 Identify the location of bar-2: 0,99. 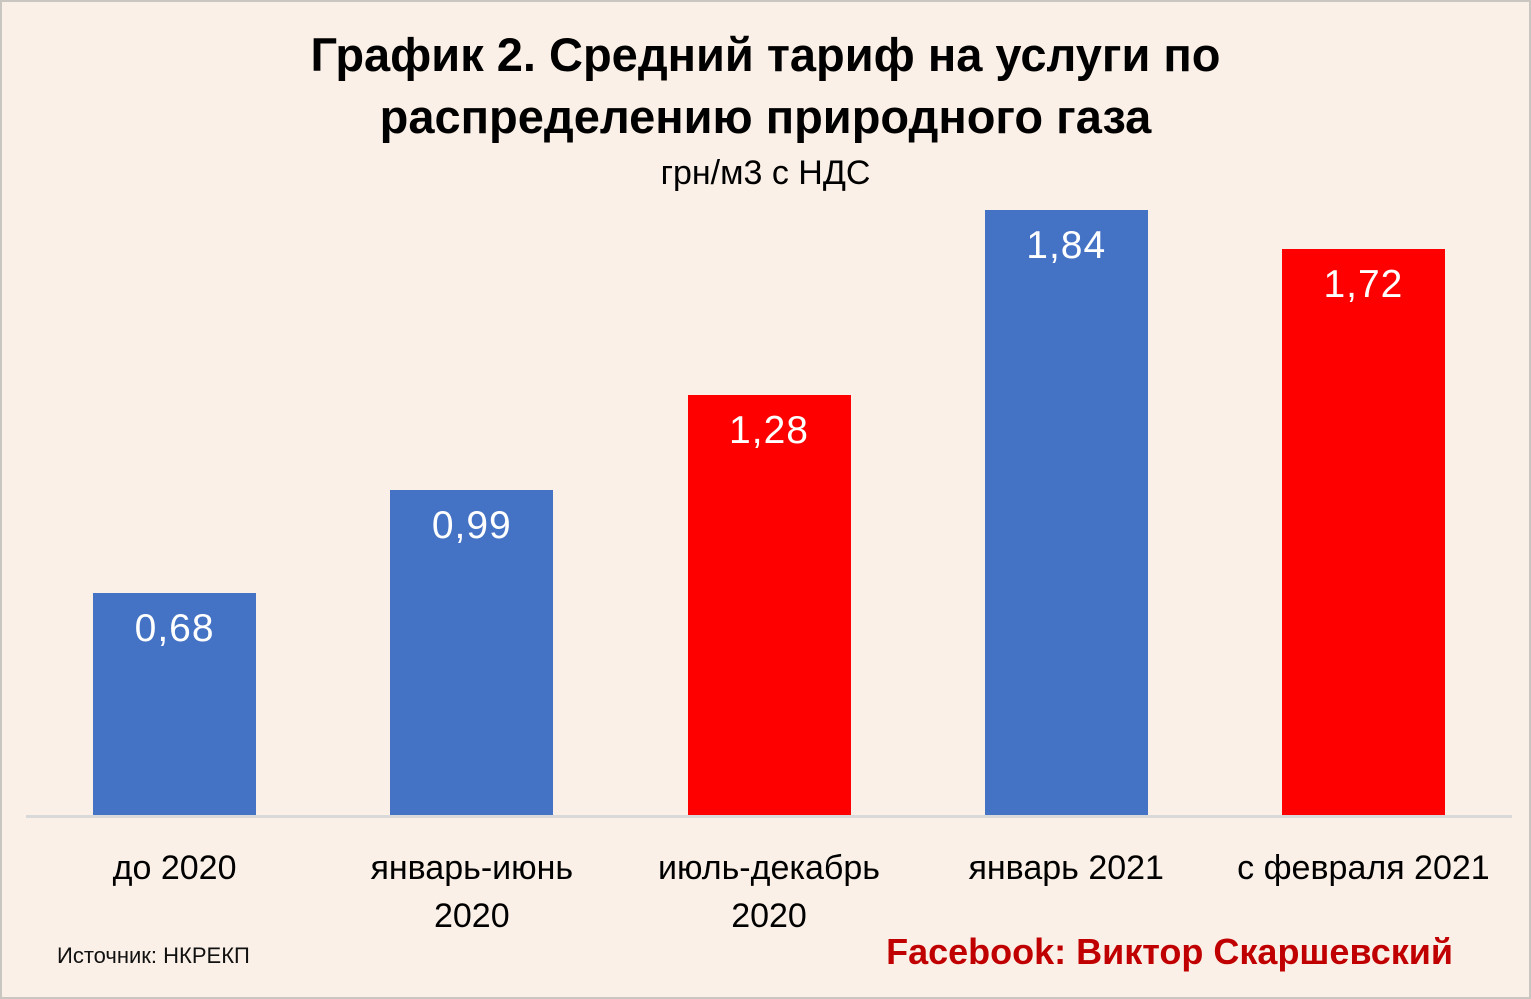
(472, 653).